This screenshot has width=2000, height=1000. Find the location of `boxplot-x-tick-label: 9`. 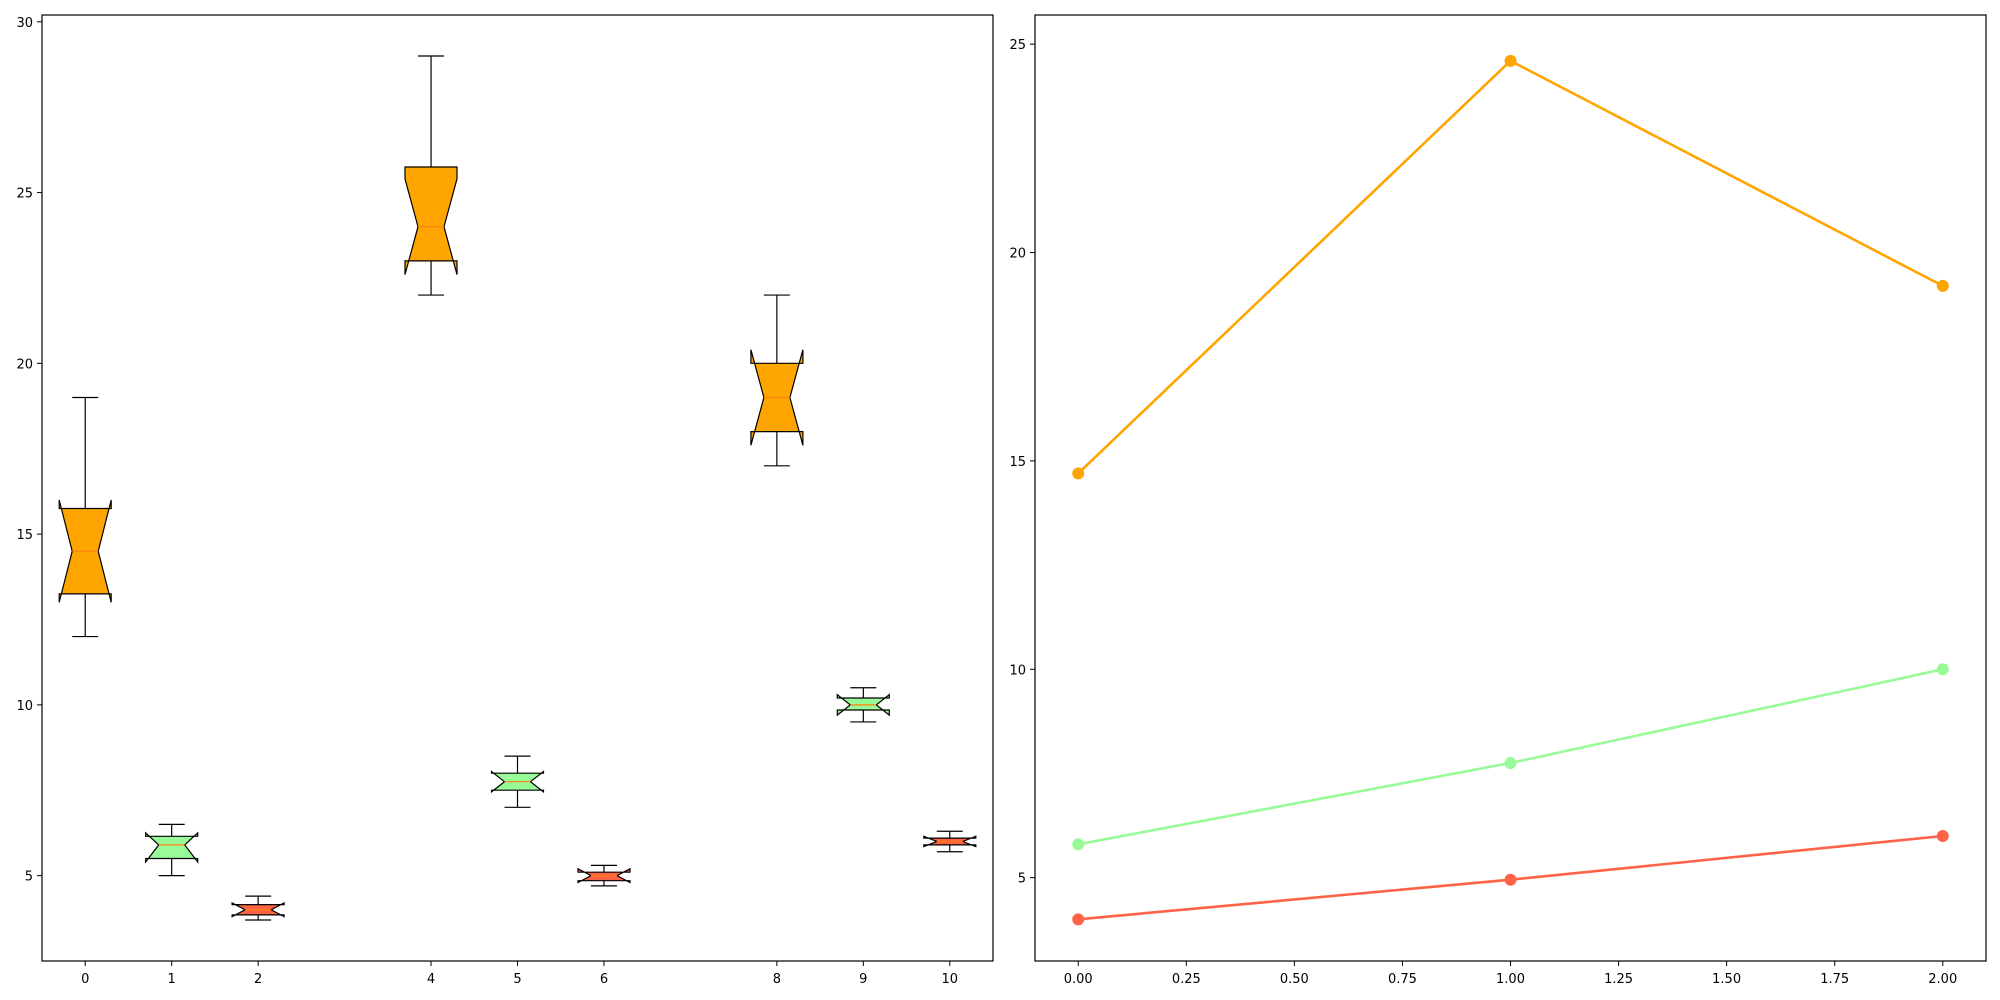

boxplot-x-tick-label: 9 is located at coordinates (863, 979).